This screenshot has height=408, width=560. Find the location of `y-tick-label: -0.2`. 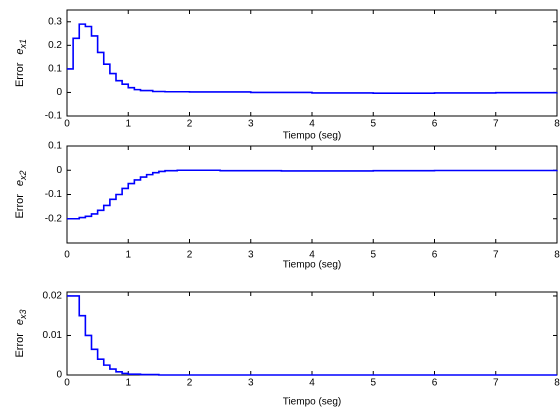

y-tick-label: -0.2 is located at coordinates (54, 218).